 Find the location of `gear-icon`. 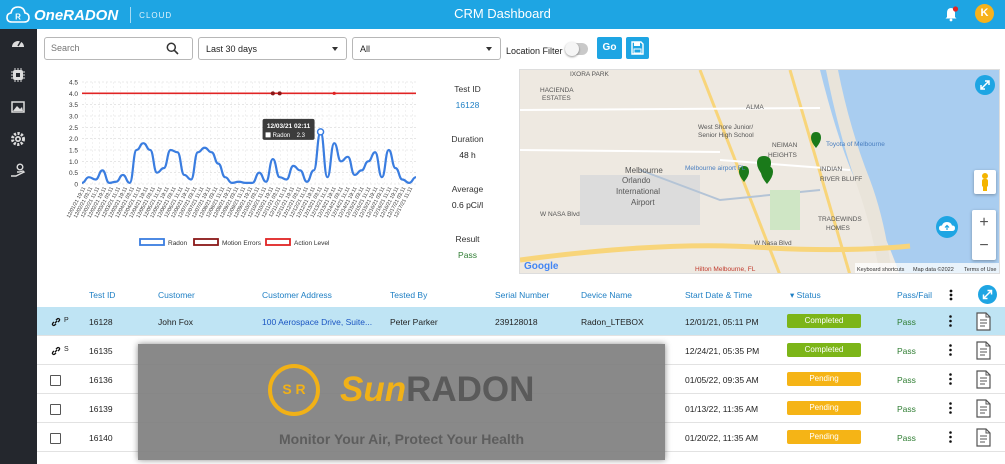

gear-icon is located at coordinates (18, 139).